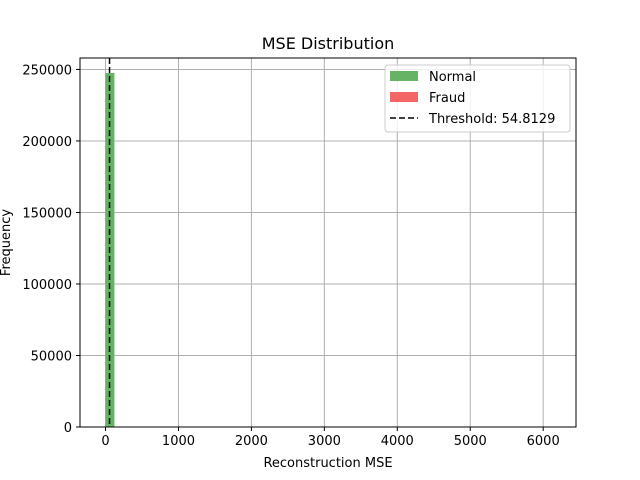  I want to click on legend-label-normal: Normal, so click(452, 77).